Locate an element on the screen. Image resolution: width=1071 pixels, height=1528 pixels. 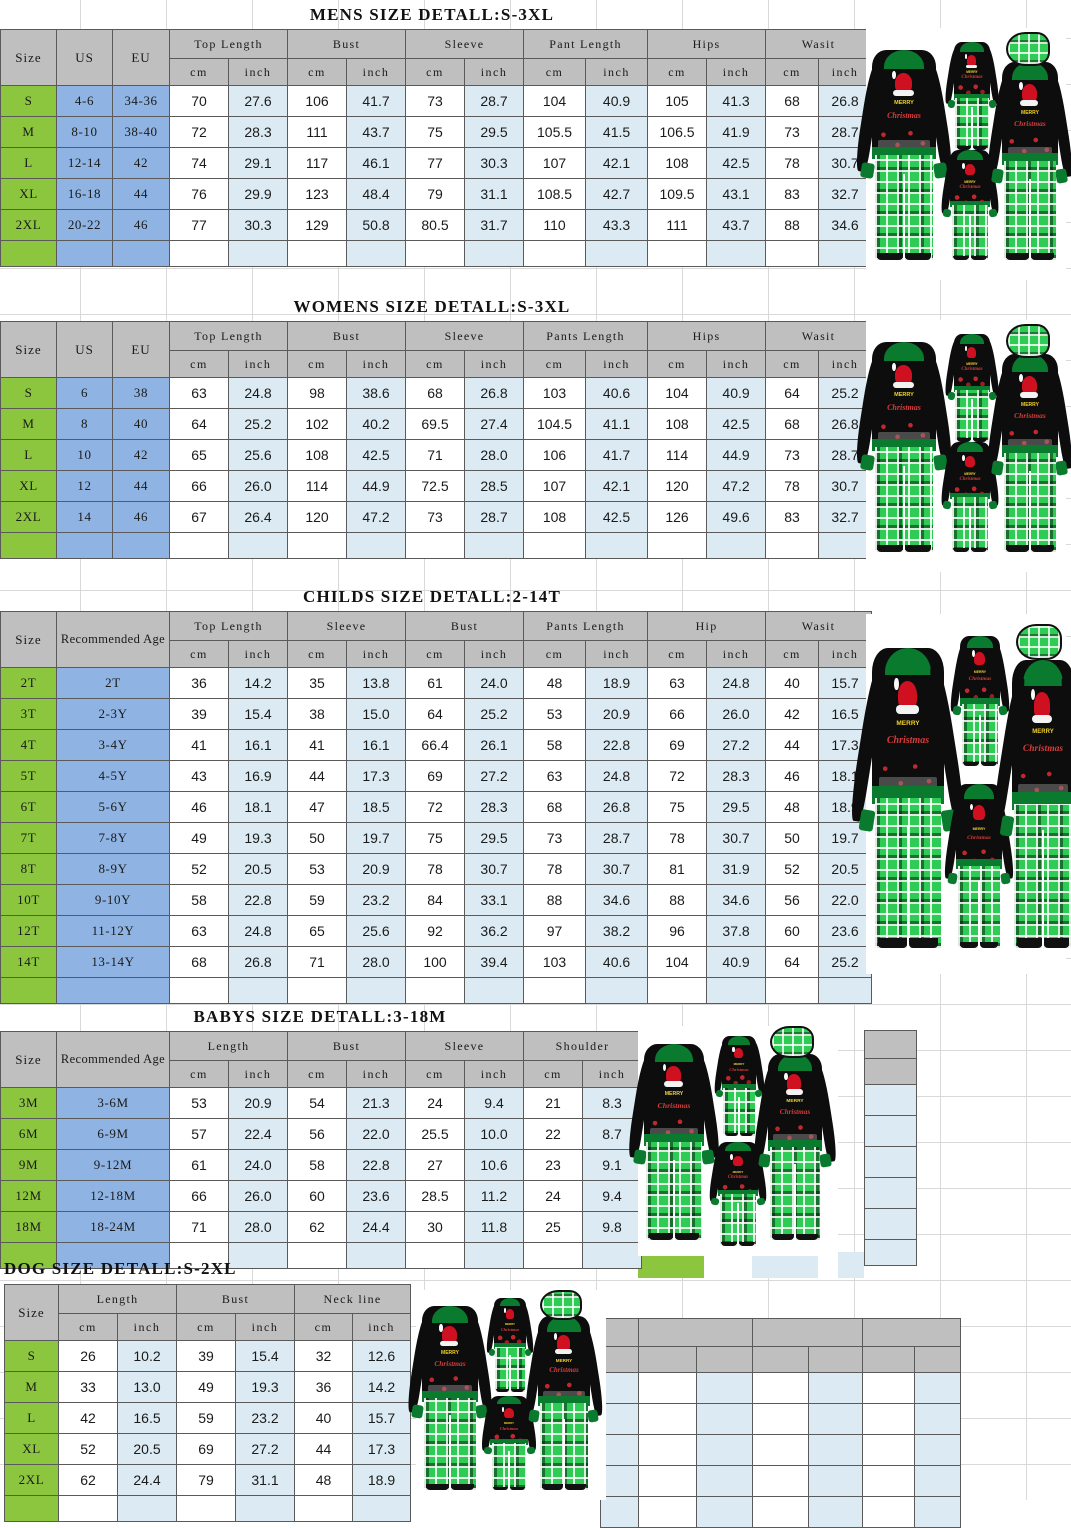
cell-value: 52 is located at coordinates (792, 869).